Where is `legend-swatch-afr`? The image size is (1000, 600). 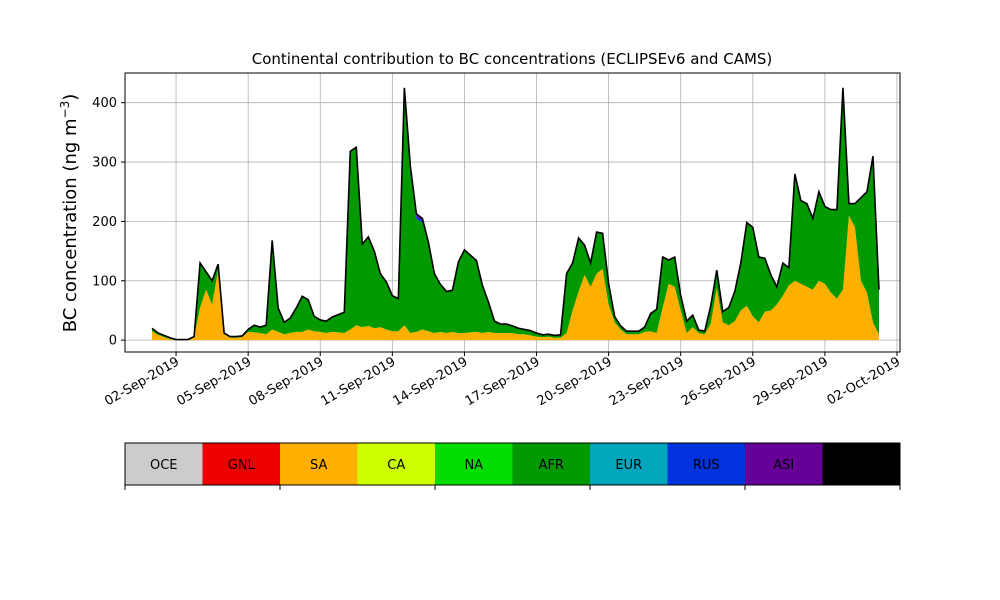
legend-swatch-afr is located at coordinates (551, 464).